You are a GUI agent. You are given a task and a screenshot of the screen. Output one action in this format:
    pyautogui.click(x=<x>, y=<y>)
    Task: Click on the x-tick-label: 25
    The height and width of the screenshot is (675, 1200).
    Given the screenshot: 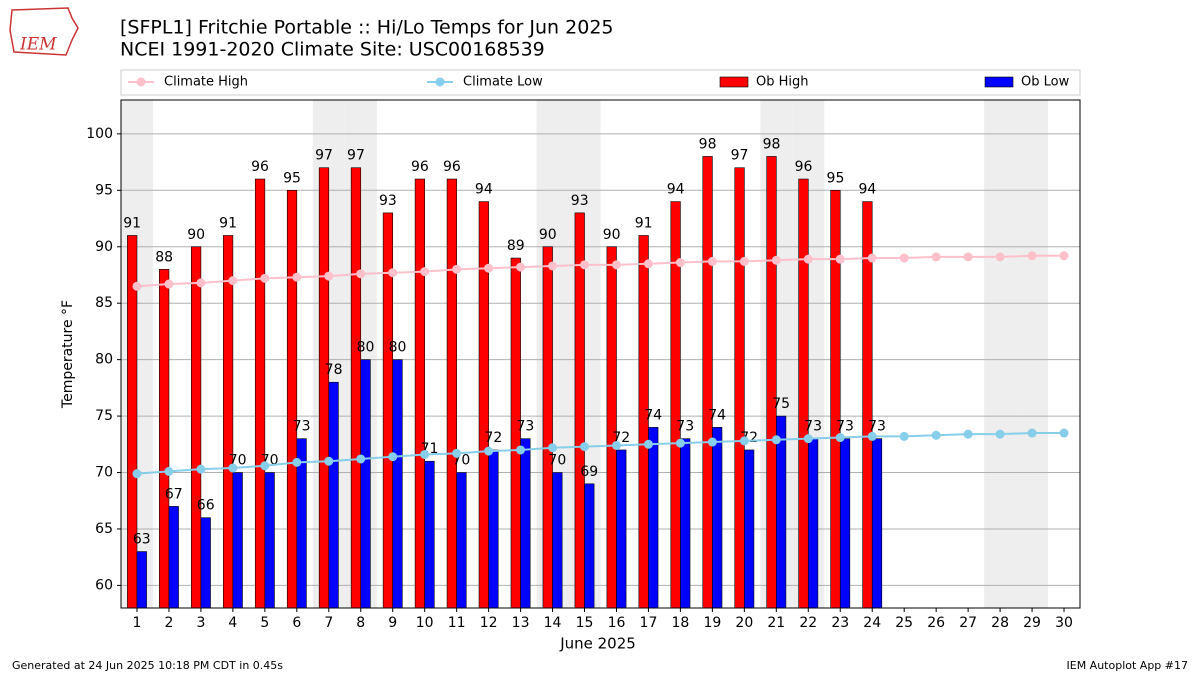 What is the action you would take?
    pyautogui.click(x=904, y=623)
    